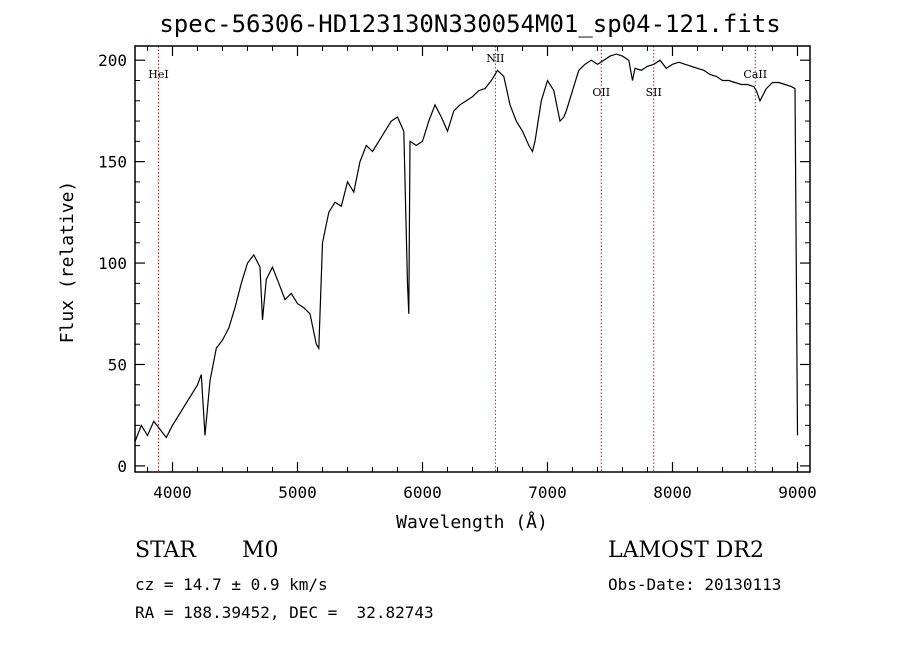 The width and height of the screenshot is (900, 649). I want to click on y-tick-label: 50, so click(117, 364).